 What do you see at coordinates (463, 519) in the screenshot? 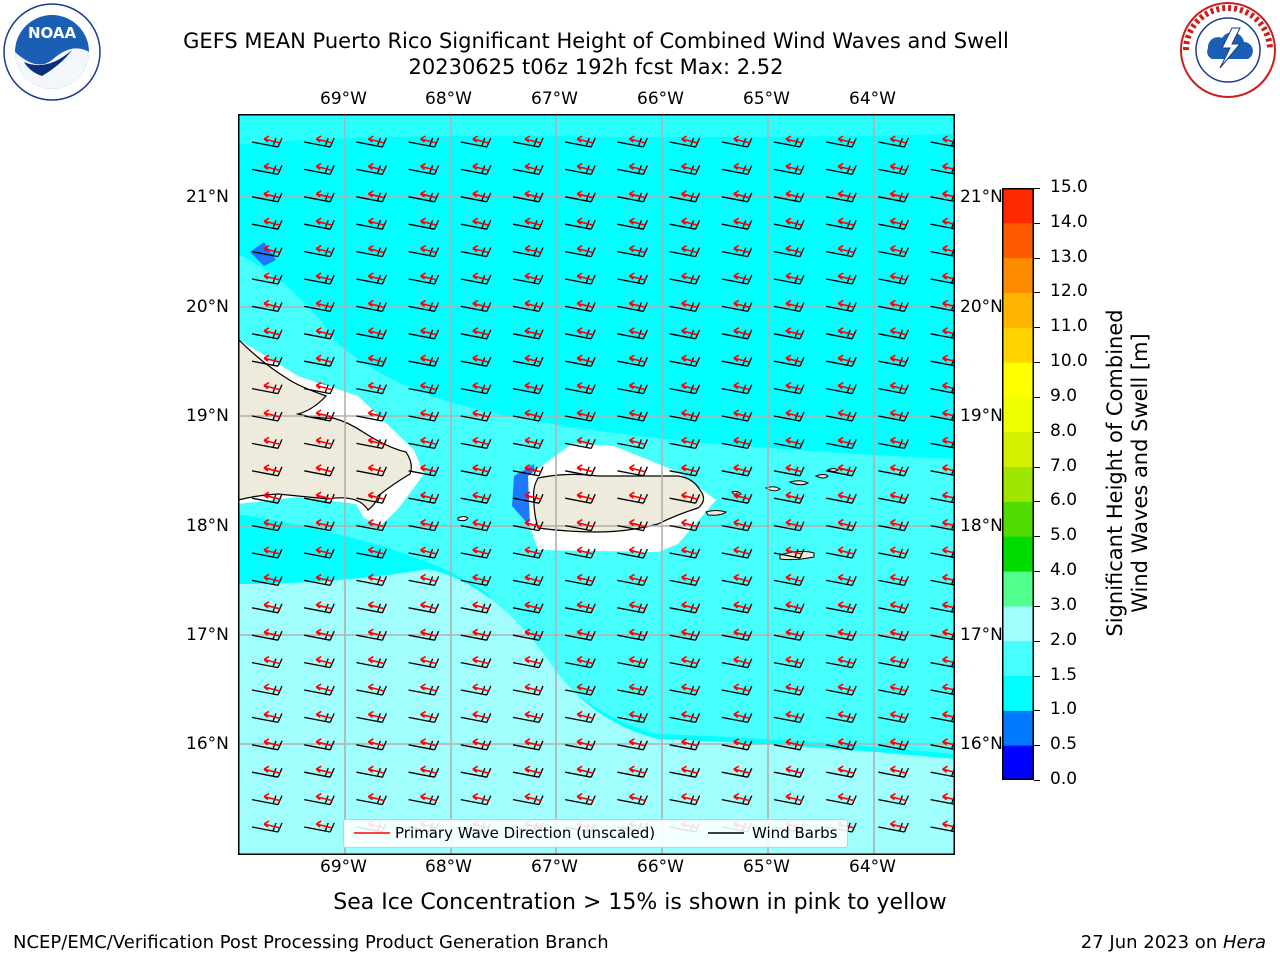
I see `mona-island` at bounding box center [463, 519].